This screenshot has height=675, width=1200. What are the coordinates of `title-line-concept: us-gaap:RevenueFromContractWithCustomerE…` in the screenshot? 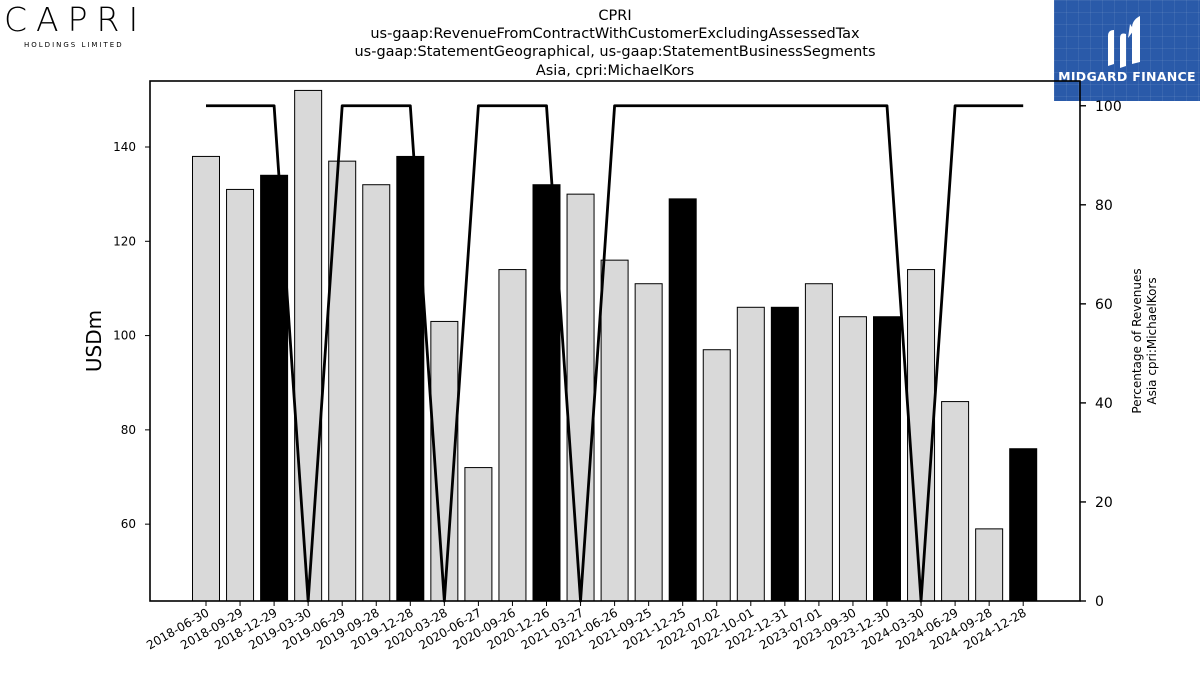 It's located at (615, 34).